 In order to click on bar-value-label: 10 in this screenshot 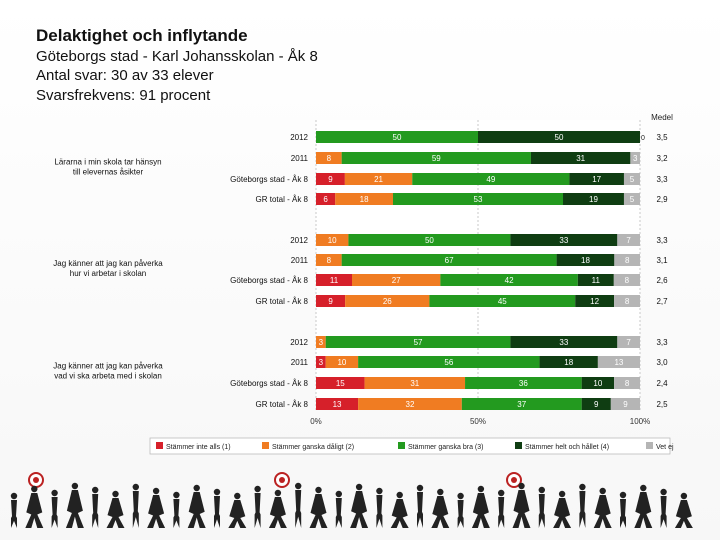, I will do `click(332, 240)`.